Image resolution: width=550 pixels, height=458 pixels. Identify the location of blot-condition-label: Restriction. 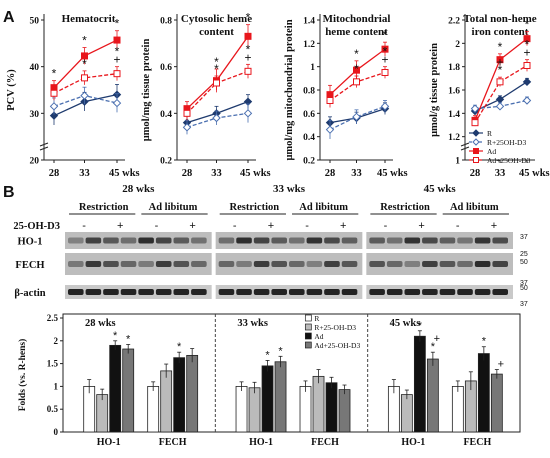
(255, 207).